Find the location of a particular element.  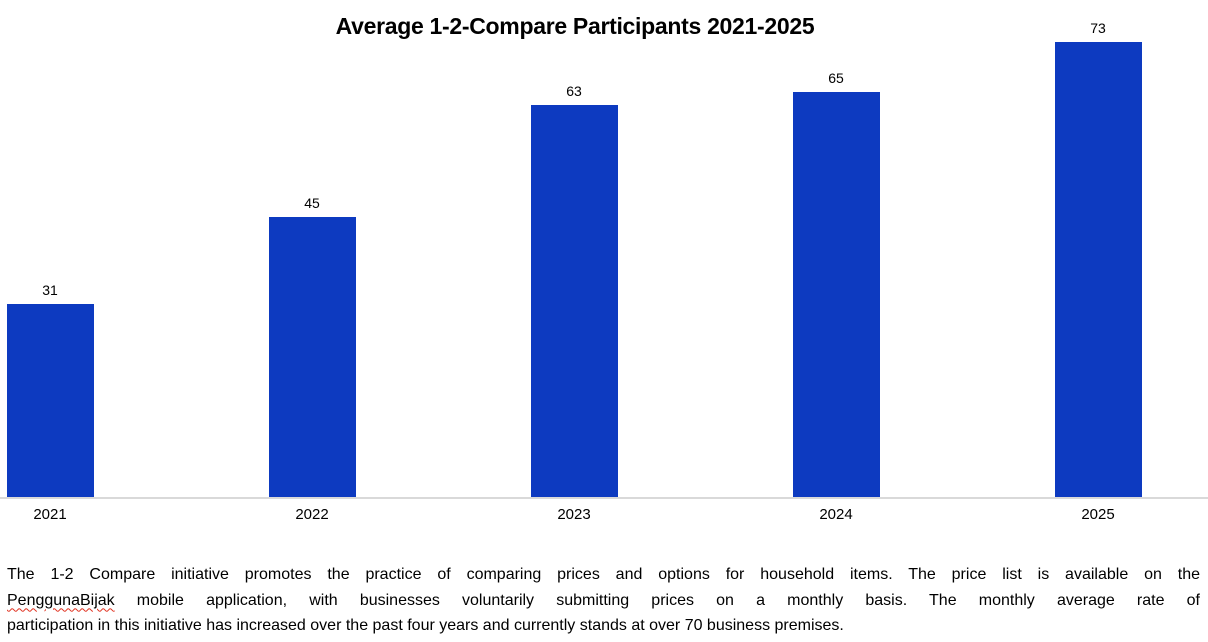

caption-text-misspelled-word: PenggunaBijak is located at coordinates (61, 600).